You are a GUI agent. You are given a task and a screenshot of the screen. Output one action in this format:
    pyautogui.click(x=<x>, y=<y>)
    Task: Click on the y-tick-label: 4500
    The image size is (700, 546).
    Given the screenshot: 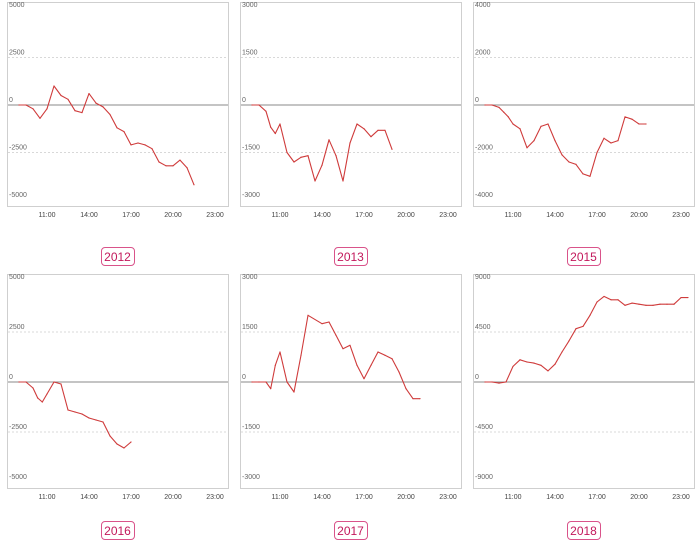 What is the action you would take?
    pyautogui.click(x=483, y=327)
    